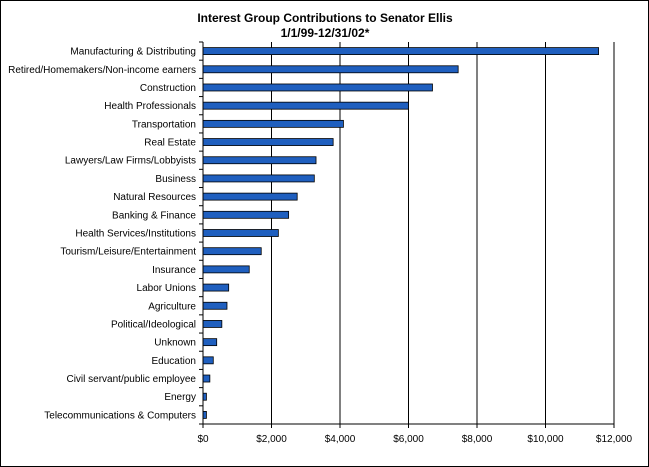 Image resolution: width=649 pixels, height=467 pixels. I want to click on category-label: Banking & Finance, so click(154, 215).